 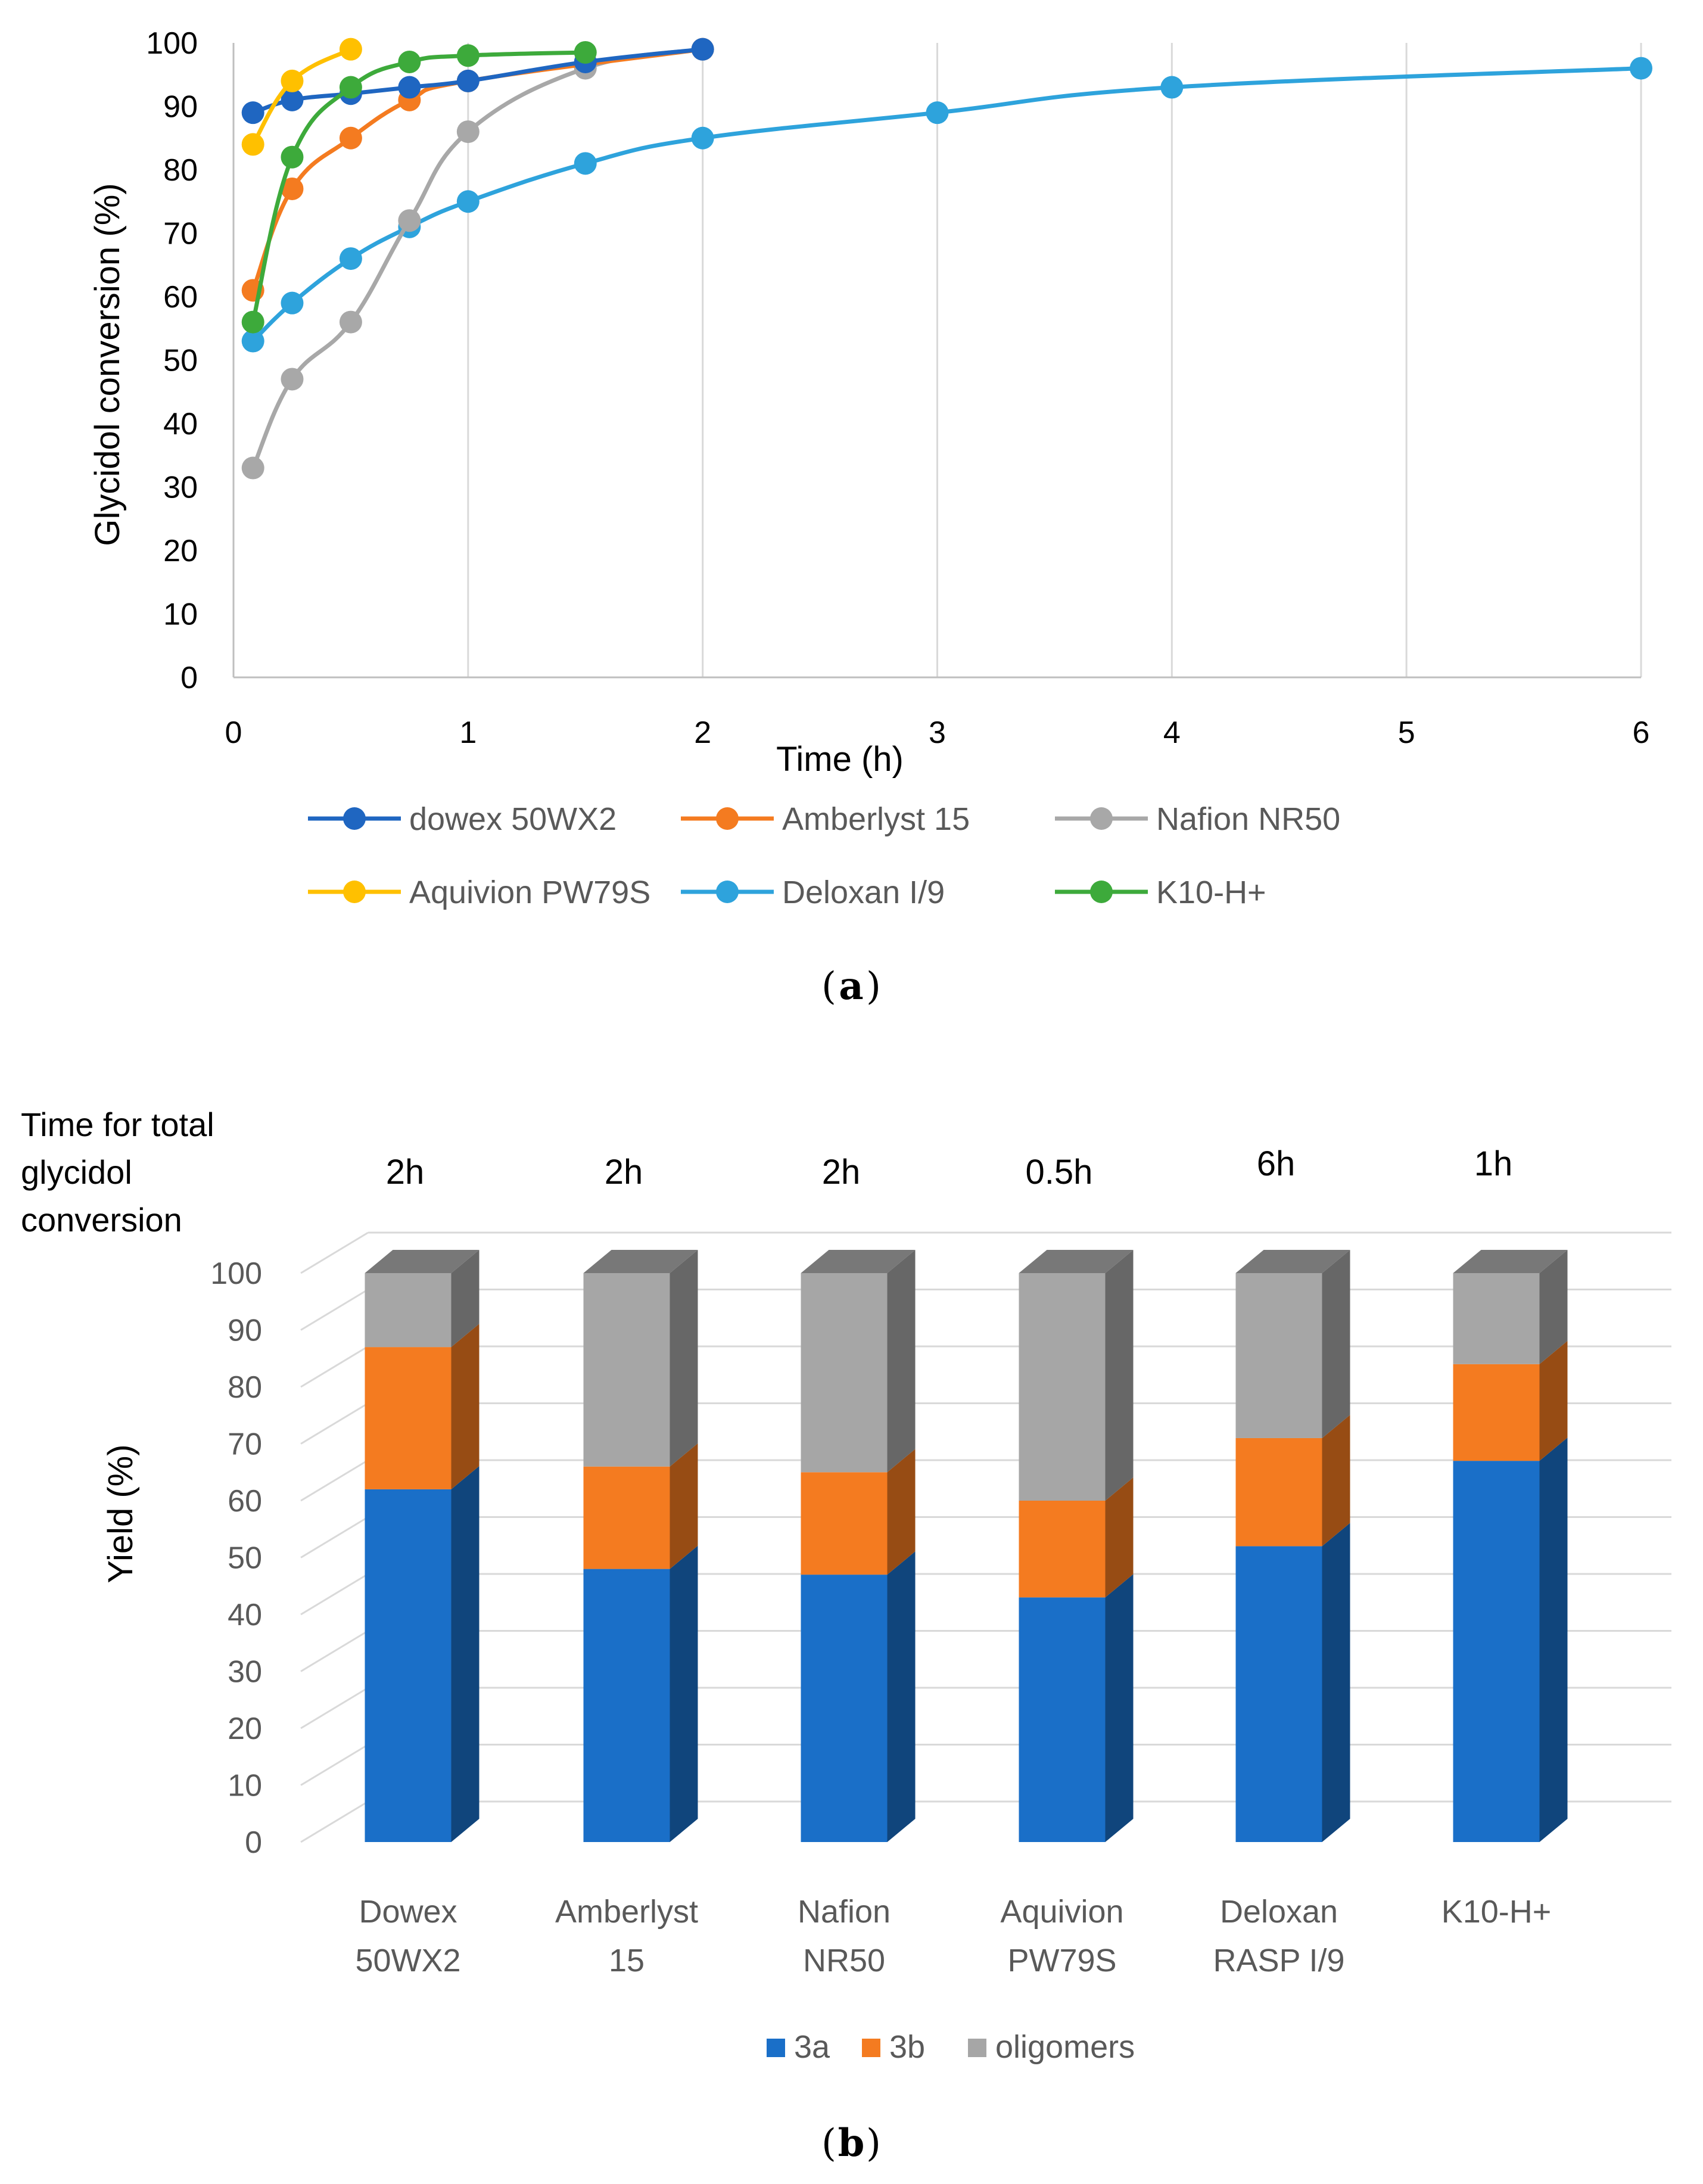 What do you see at coordinates (1276, 1163) in the screenshot?
I see `conversion-time-label: 6h` at bounding box center [1276, 1163].